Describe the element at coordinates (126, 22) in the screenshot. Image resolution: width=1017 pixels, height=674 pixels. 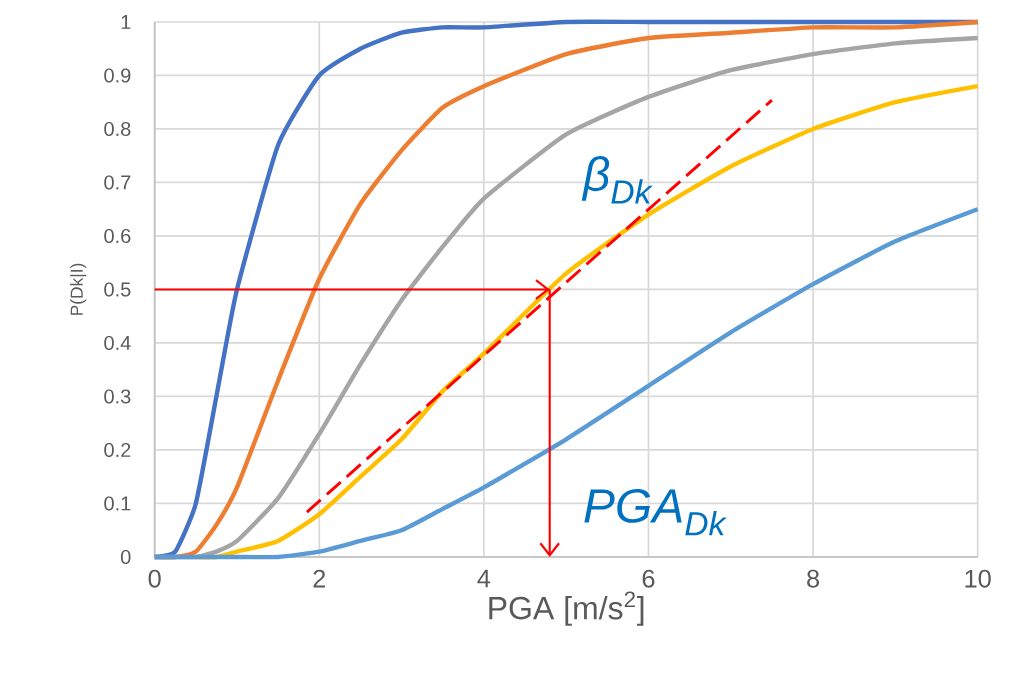
I see `y-tick-label: 1` at that location.